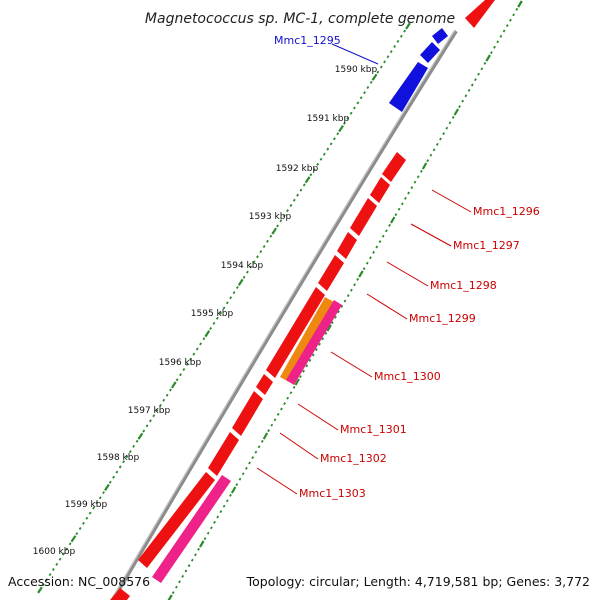  What do you see at coordinates (355, 54) in the screenshot?
I see `leader-line` at bounding box center [355, 54].